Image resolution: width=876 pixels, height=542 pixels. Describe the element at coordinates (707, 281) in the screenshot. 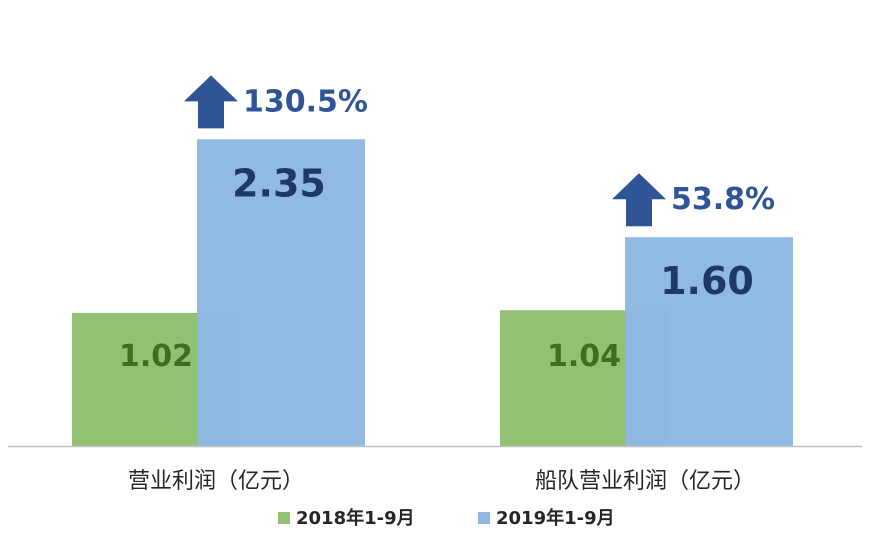

I see `data-label-series2-2: 1.60` at that location.